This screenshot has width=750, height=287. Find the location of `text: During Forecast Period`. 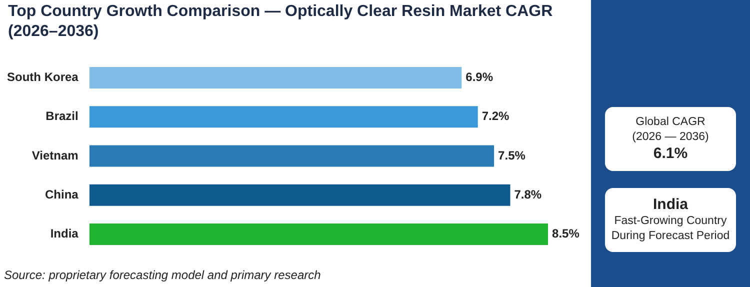

text: During Forecast Period is located at coordinates (670, 236).